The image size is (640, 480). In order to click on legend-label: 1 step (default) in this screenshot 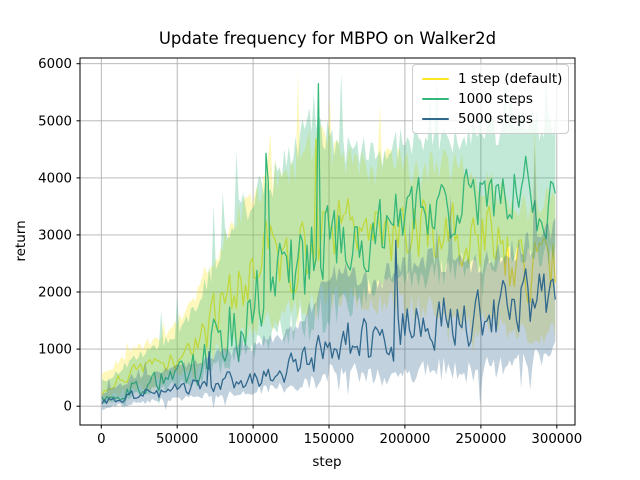, I will do `click(510, 79)`.